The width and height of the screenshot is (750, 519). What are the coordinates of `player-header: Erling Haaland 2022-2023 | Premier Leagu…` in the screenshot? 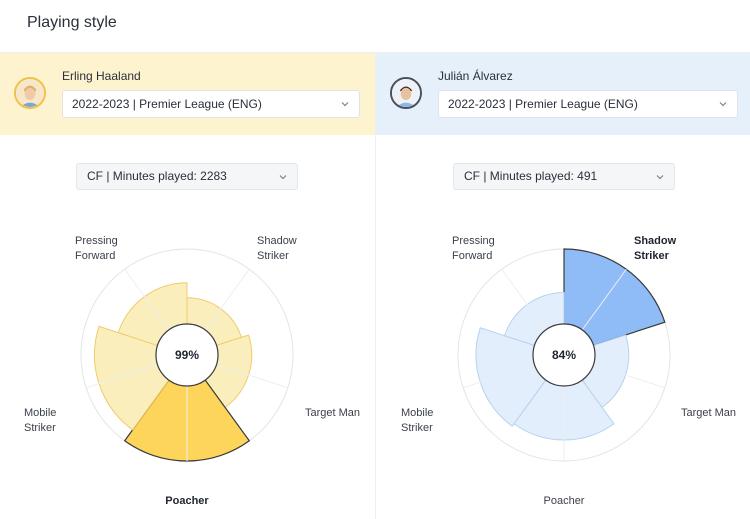 It's located at (187, 94).